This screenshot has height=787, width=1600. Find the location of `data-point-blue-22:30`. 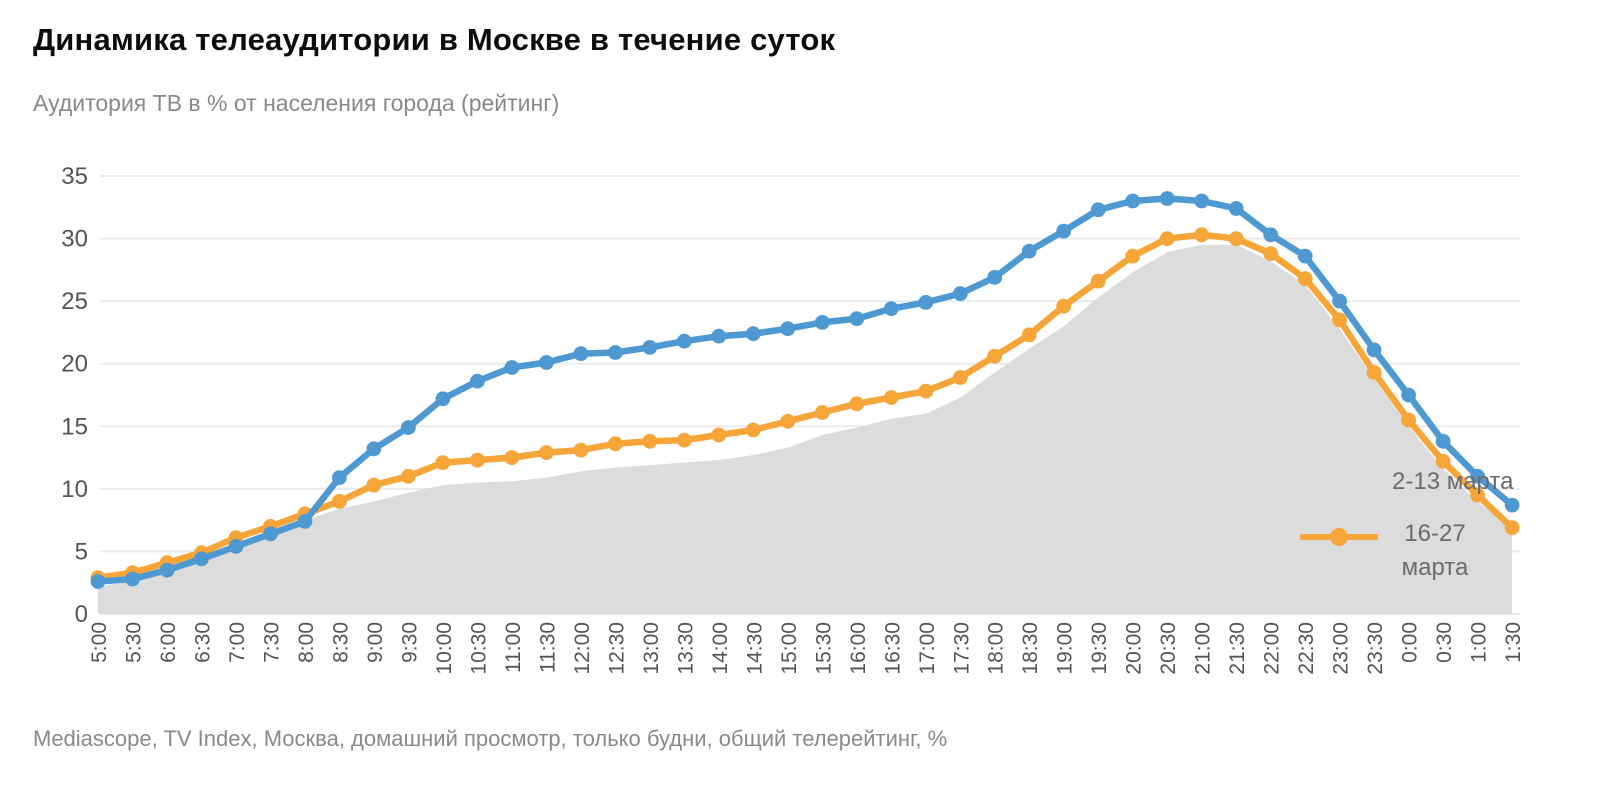

data-point-blue-22:30 is located at coordinates (1305, 256).